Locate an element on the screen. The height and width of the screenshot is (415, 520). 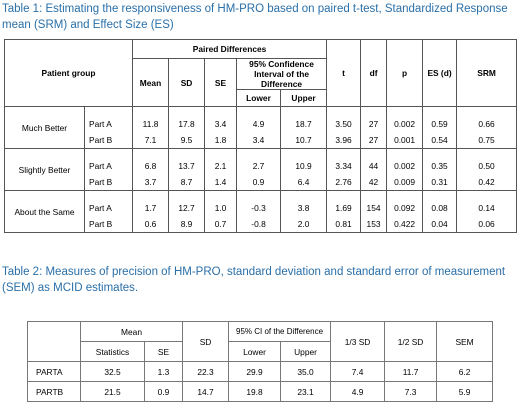
cell-srm: 0.50 is located at coordinates (487, 160).